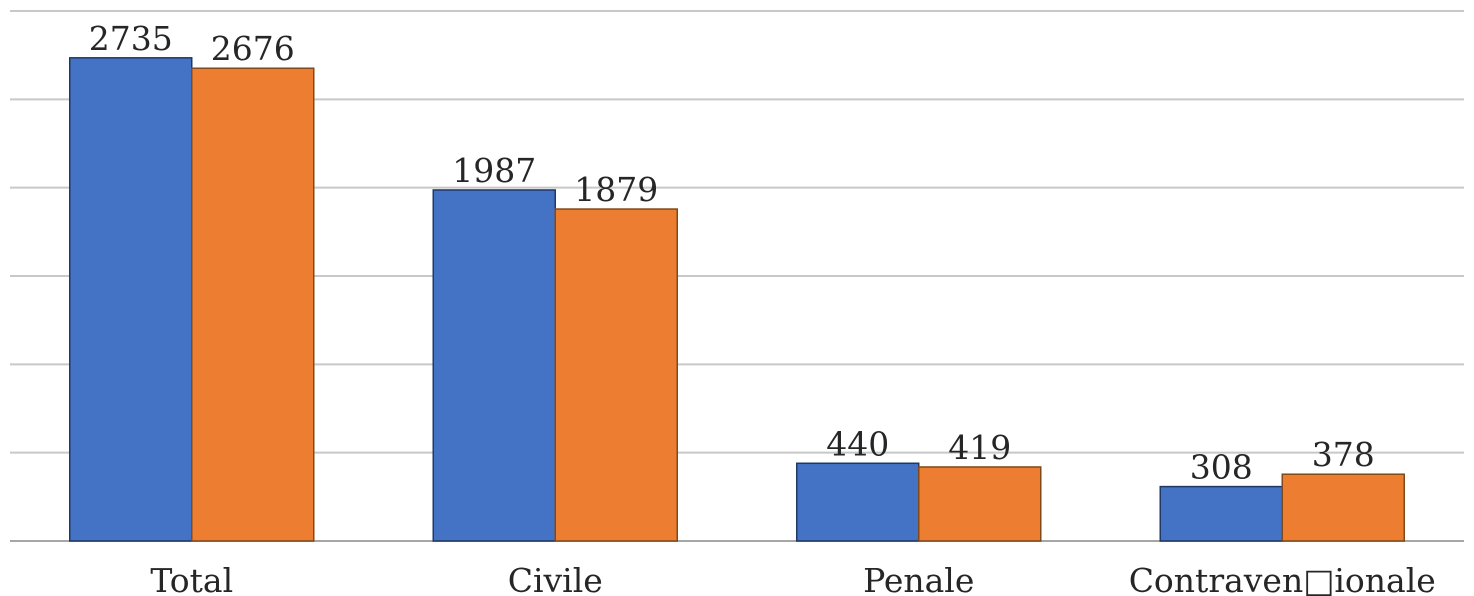 This screenshot has width=1474, height=596. What do you see at coordinates (253, 304) in the screenshot?
I see `bar-series2-total` at bounding box center [253, 304].